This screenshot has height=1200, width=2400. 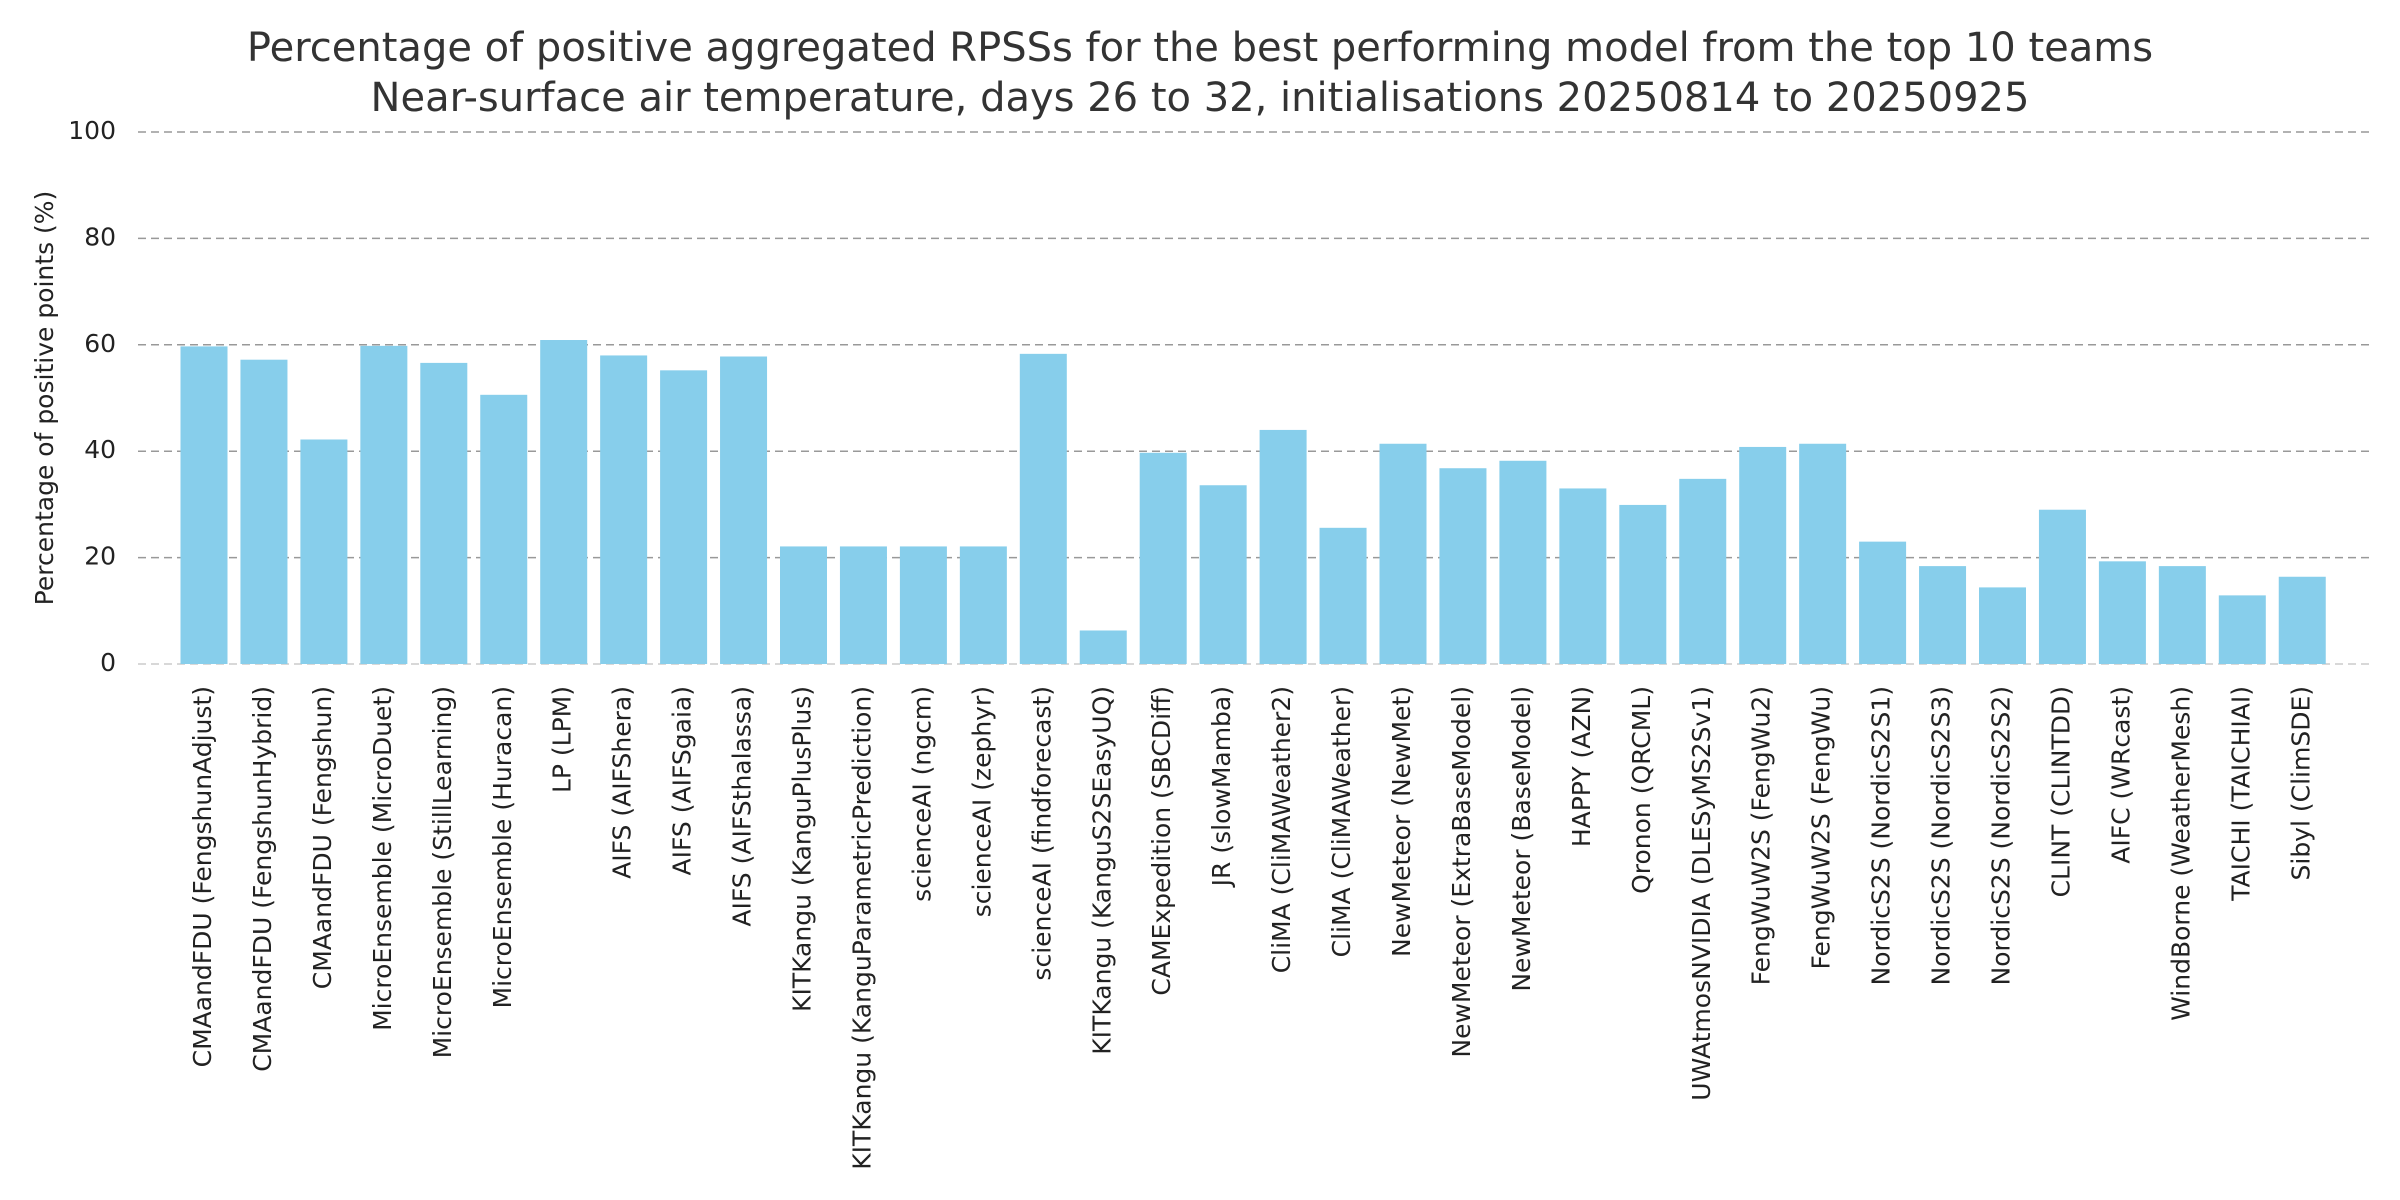 What do you see at coordinates (1401, 821) in the screenshot?
I see `x-tick-label: NewMeteor (NewMet)` at bounding box center [1401, 821].